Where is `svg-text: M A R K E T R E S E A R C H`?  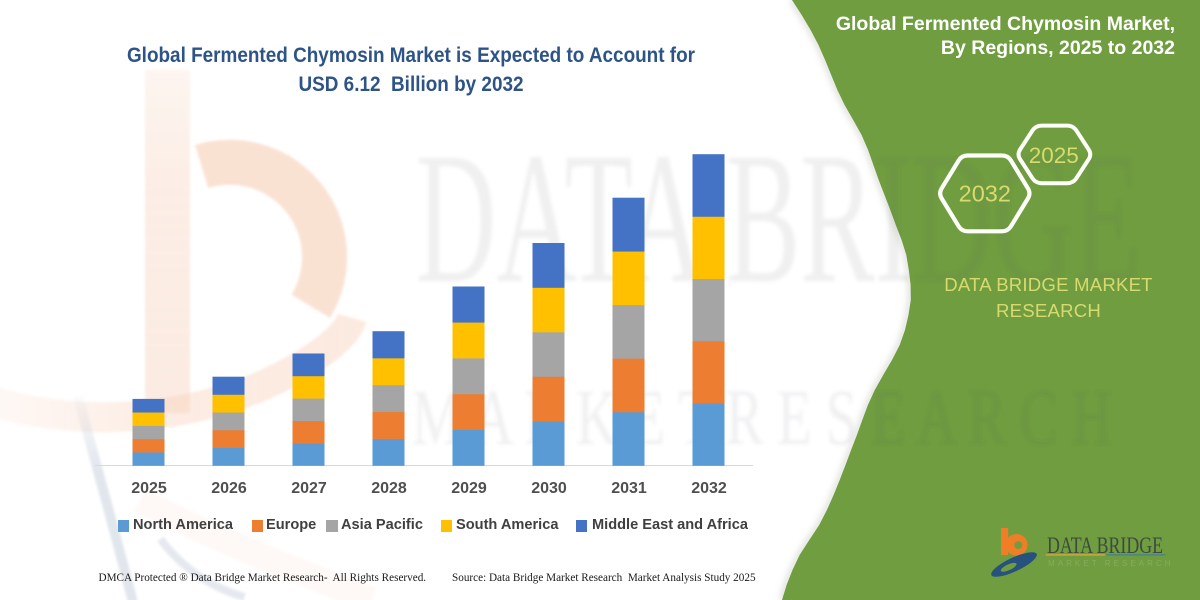 svg-text: M A R K E T R E S E A R C H is located at coordinates (762, 418).